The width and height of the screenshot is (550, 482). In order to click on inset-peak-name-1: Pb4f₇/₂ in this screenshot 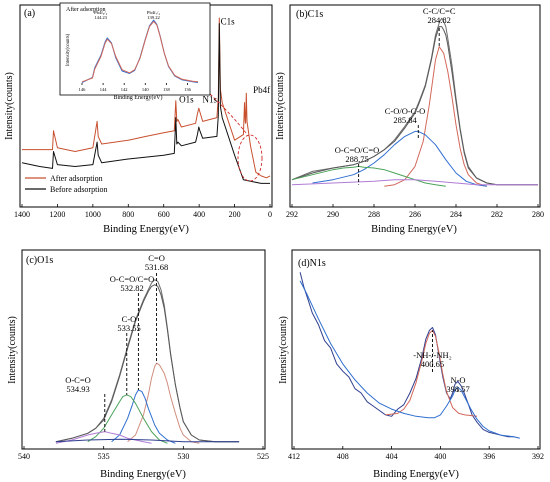, I will do `click(154, 12)`.